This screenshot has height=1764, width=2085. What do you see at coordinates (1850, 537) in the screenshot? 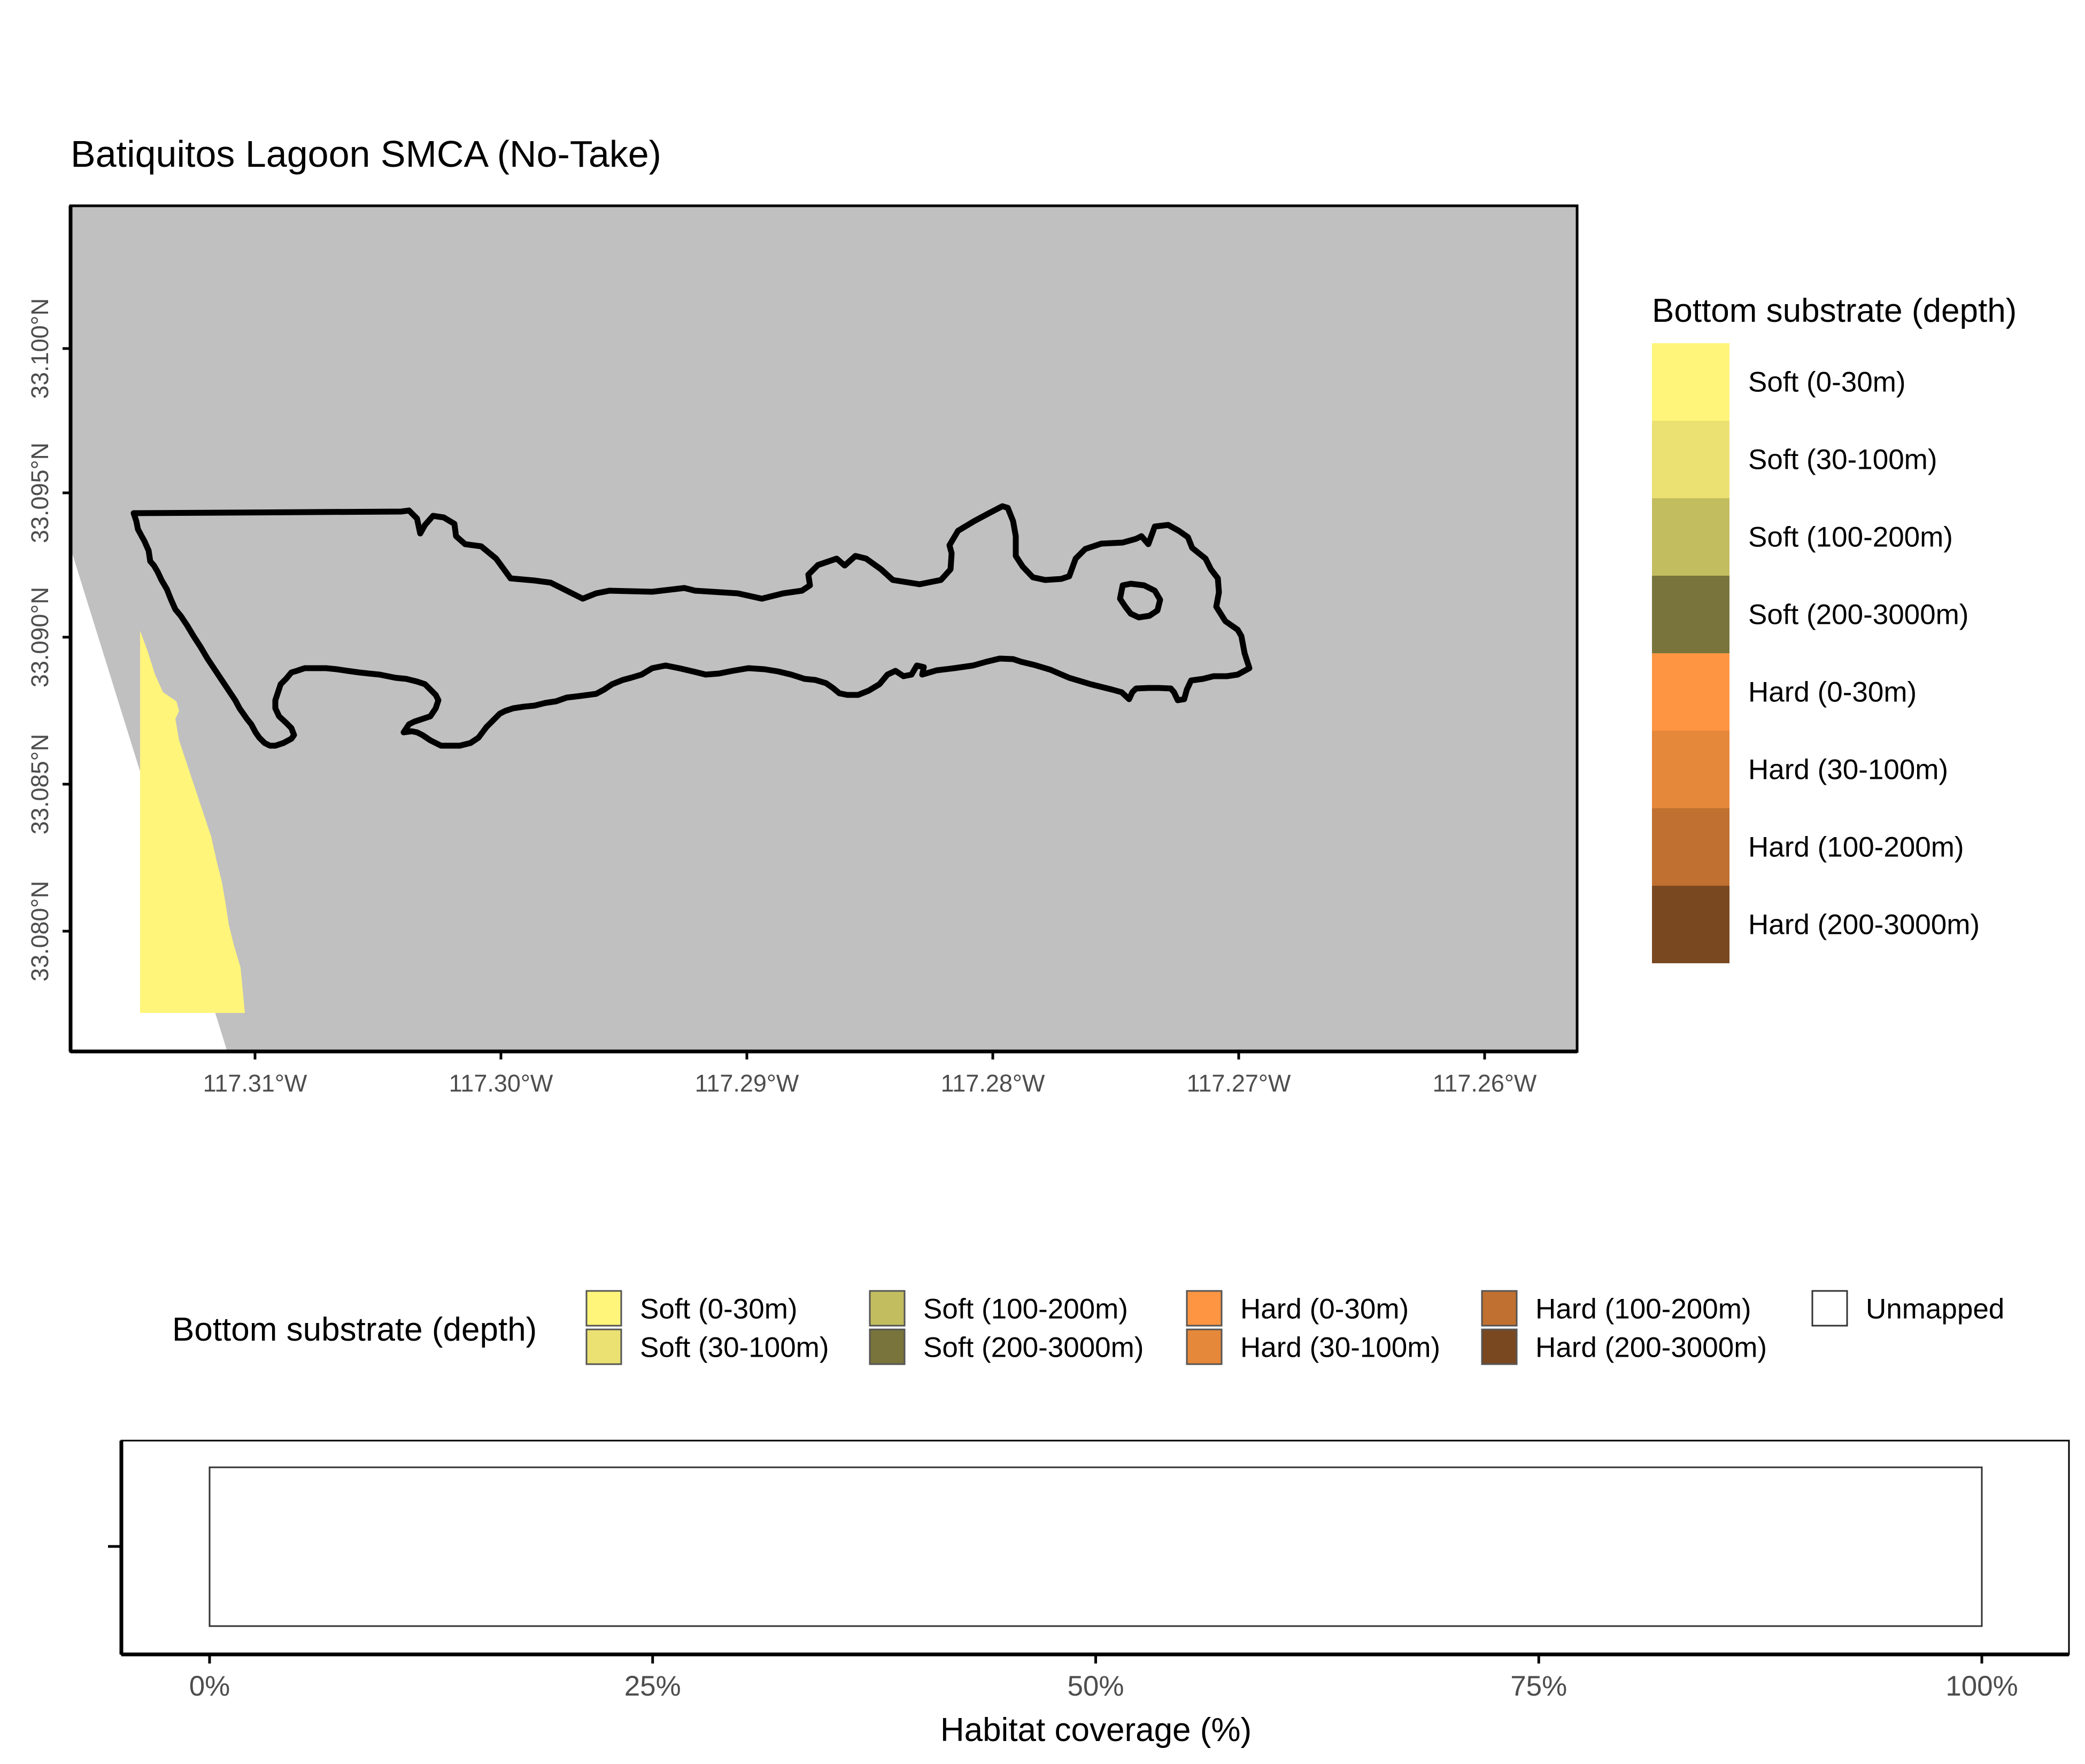
I see `legend-label: Soft (100-200m)` at bounding box center [1850, 537].